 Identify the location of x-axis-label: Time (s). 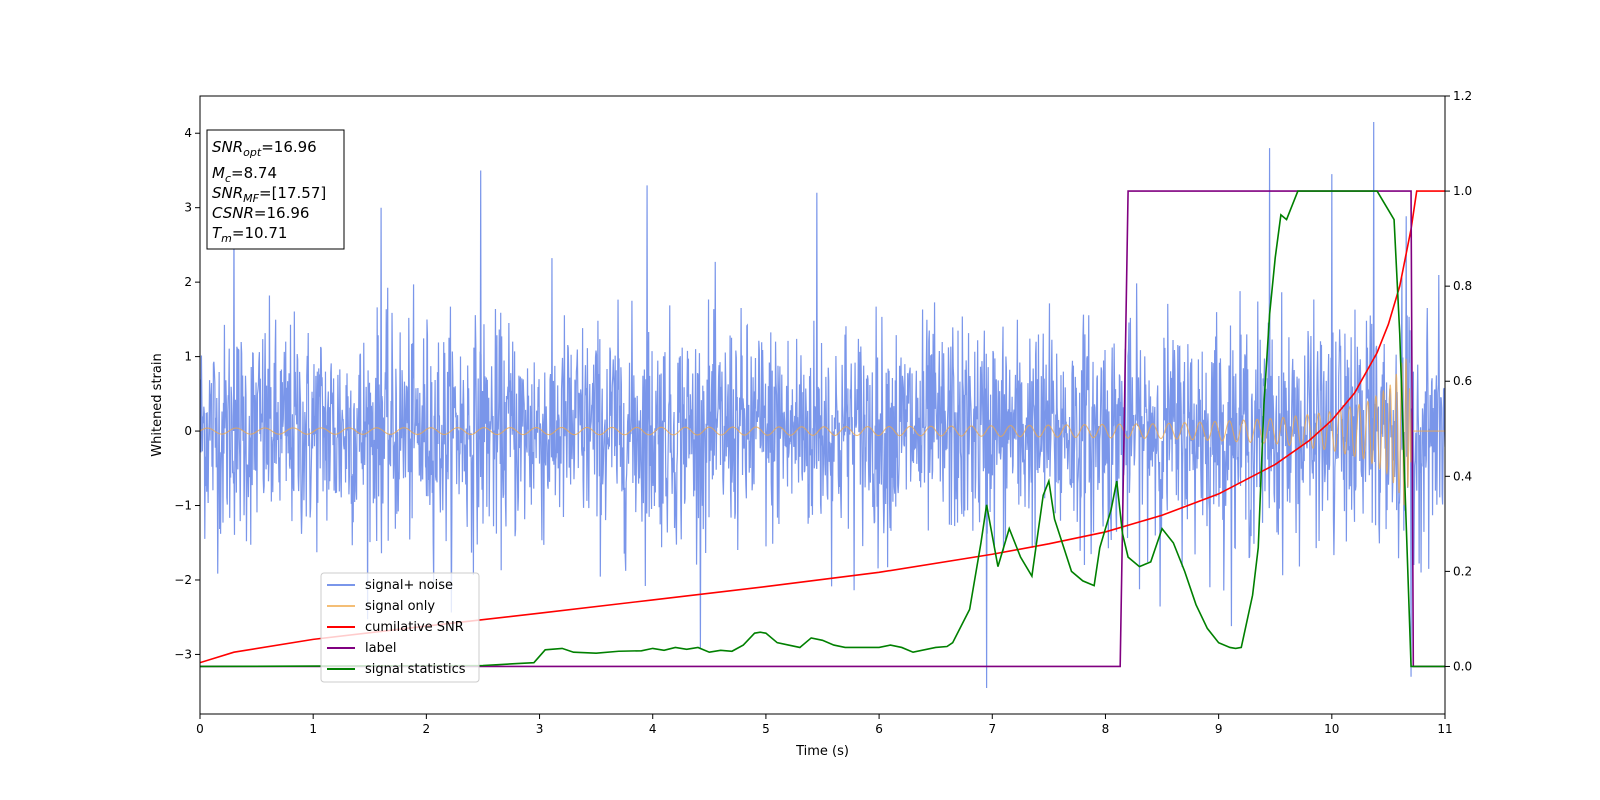
(822, 751).